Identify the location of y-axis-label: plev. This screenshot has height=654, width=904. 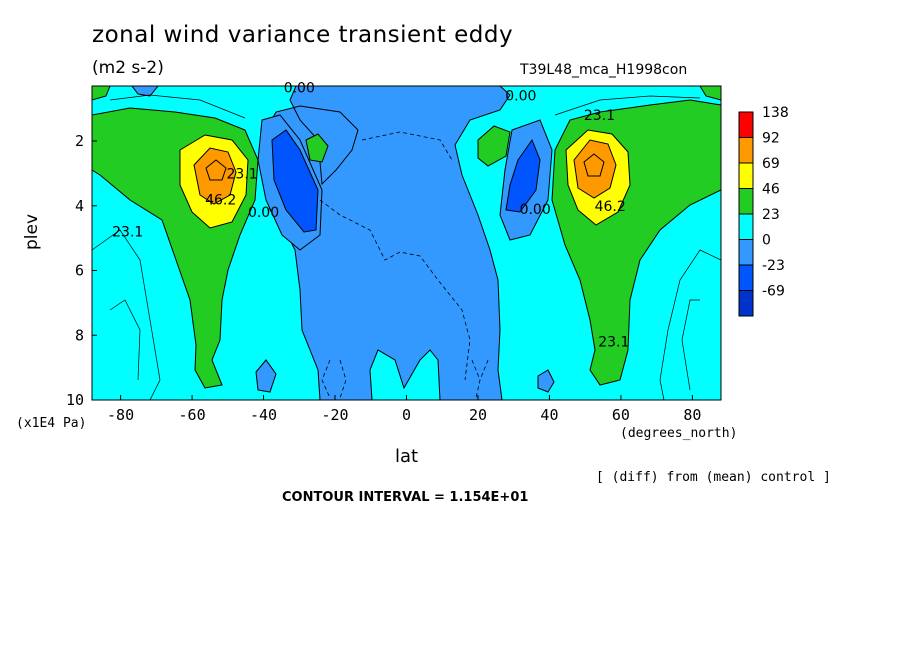
(32, 231).